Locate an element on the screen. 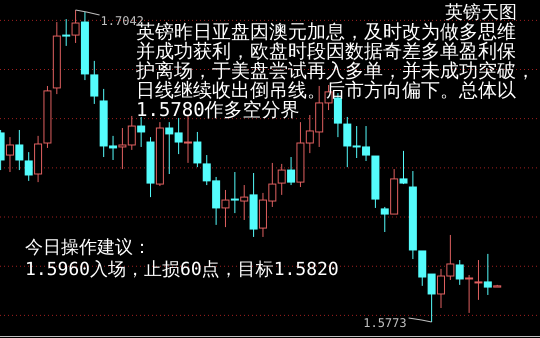 This screenshot has height=338, width=540. annotation: 今日操作建议： is located at coordinates (88, 247).